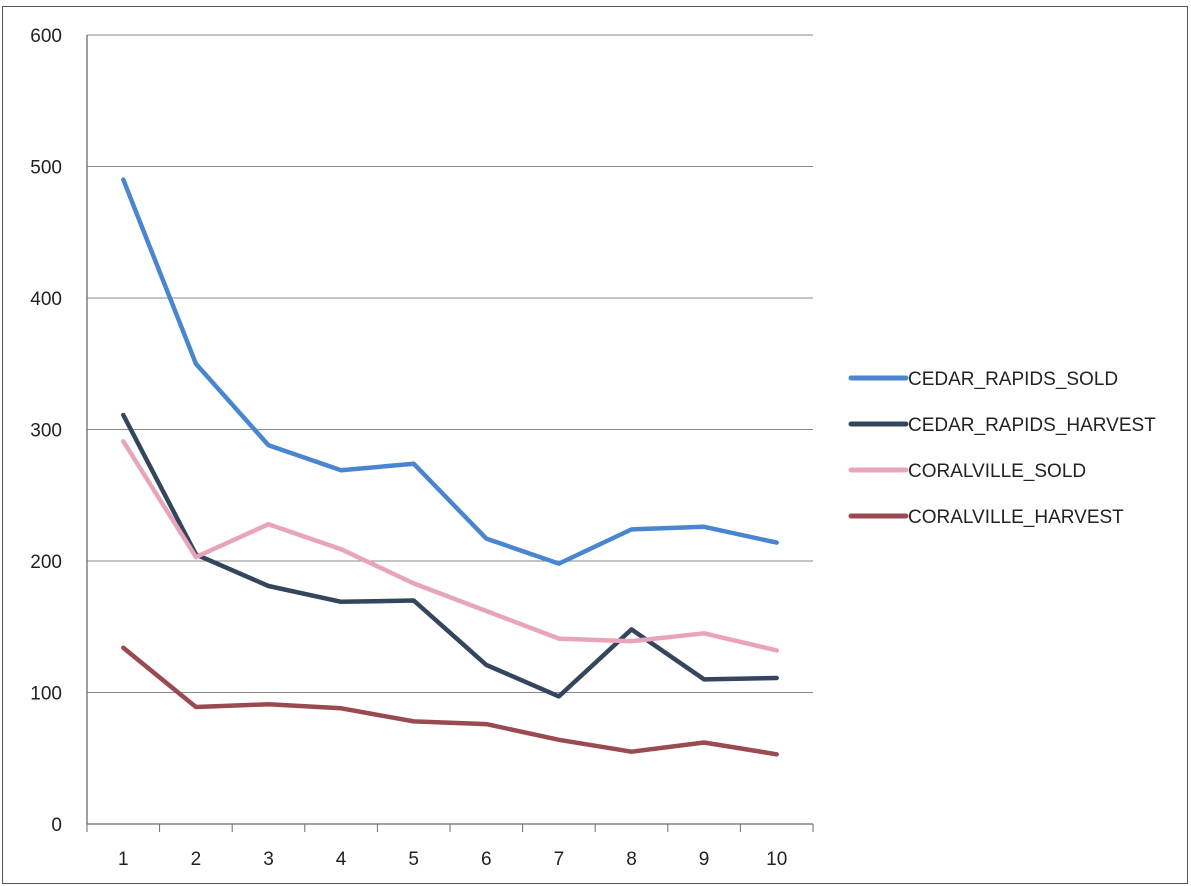 Image resolution: width=1191 pixels, height=886 pixels. What do you see at coordinates (450, 847) in the screenshot?
I see `x-axis-ticks: 1 2 3 4 5 6 7 8 9 10` at bounding box center [450, 847].